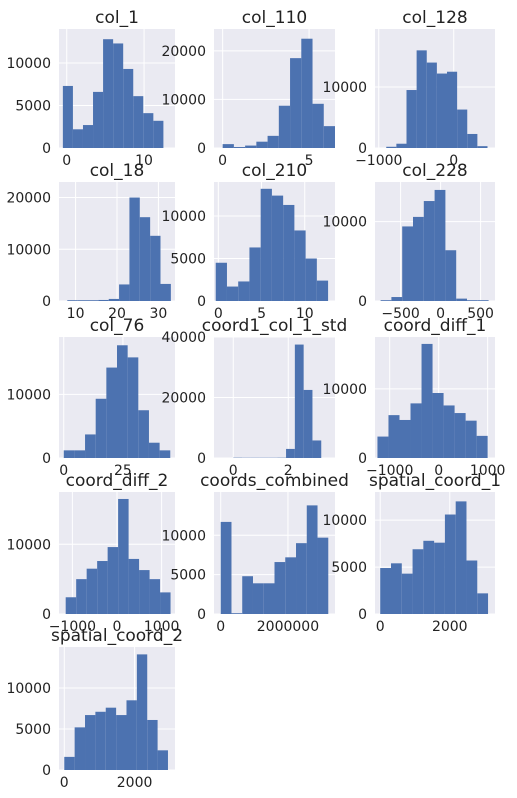  I want to click on histogram-panel: 0 5000 10000 0 10 col_1, so click(90, 88).